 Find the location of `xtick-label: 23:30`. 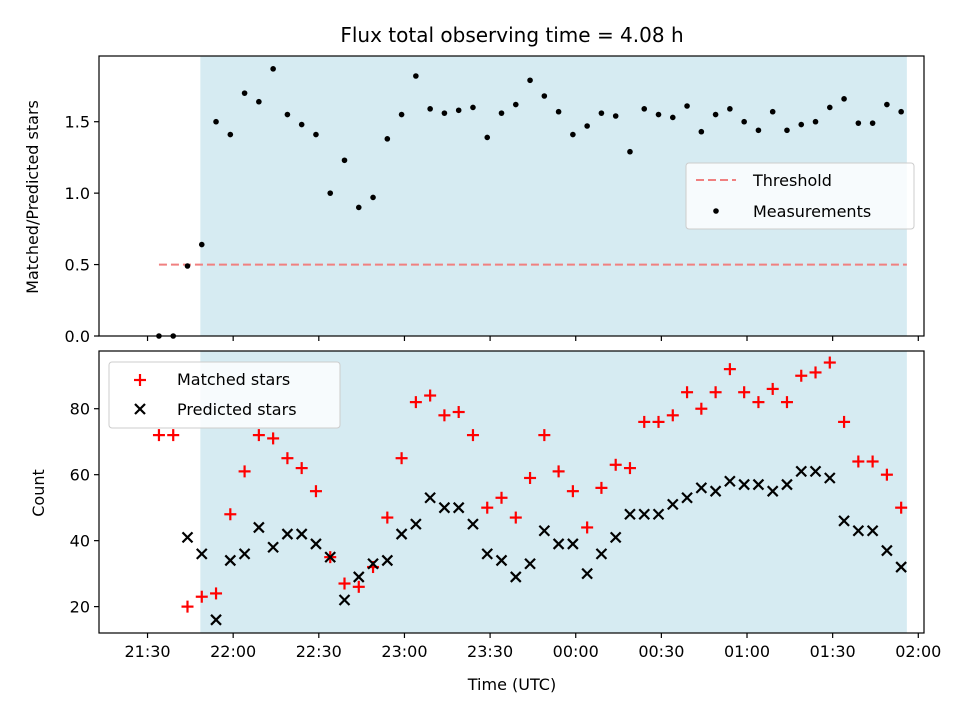

xtick-label: 23:30 is located at coordinates (490, 651).